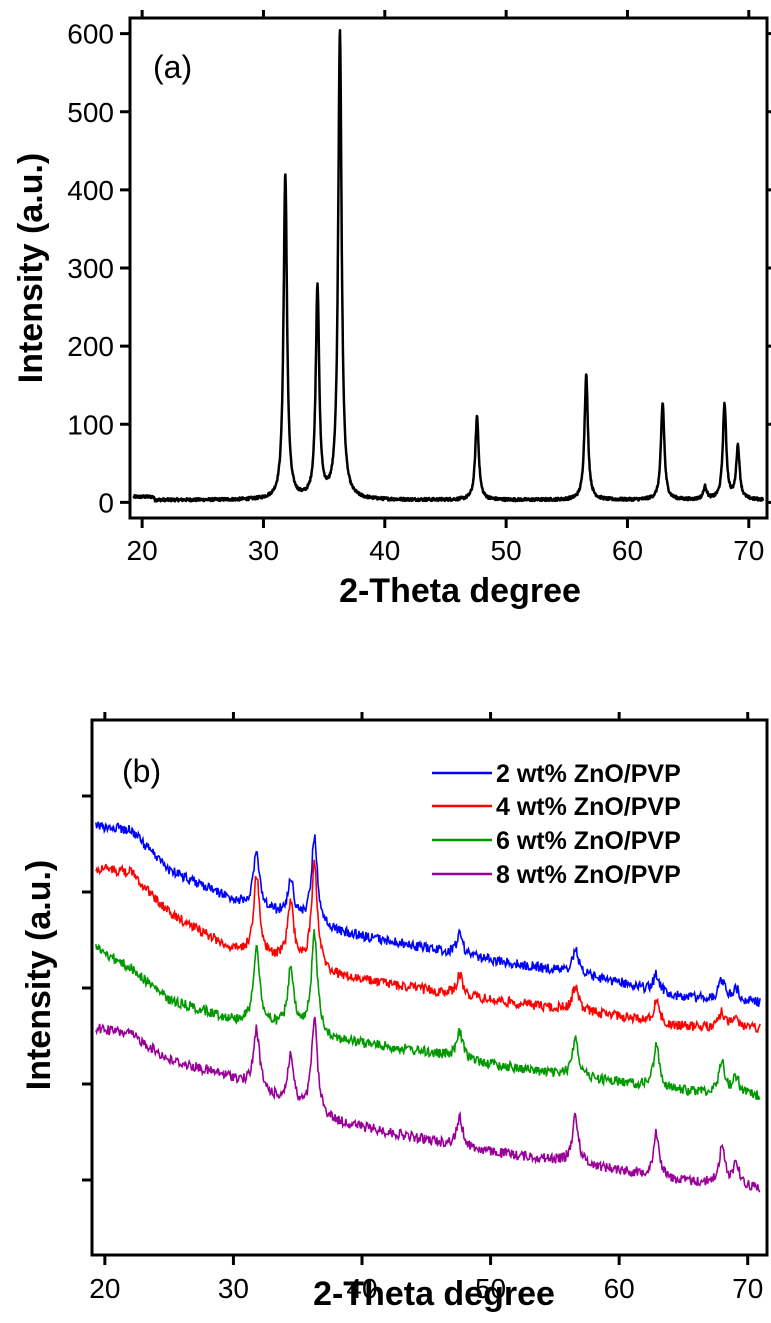 Image resolution: width=771 pixels, height=1323 pixels. What do you see at coordinates (90, 346) in the screenshot?
I see `a-y-tick-label: 200` at bounding box center [90, 346].